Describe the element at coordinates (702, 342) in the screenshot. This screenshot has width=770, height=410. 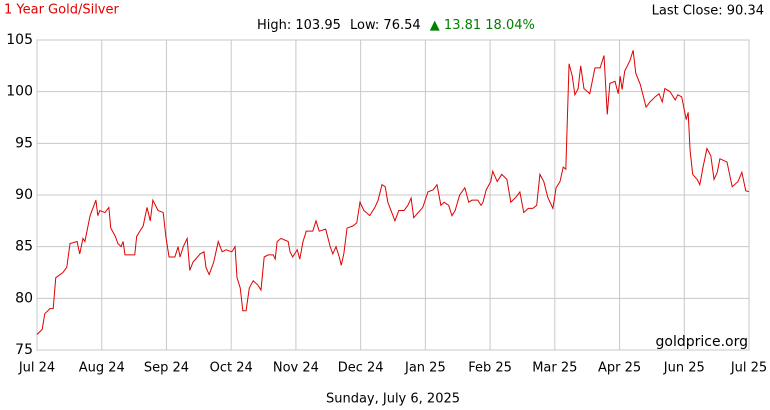
I see `watermark: goldprice.org` at that location.